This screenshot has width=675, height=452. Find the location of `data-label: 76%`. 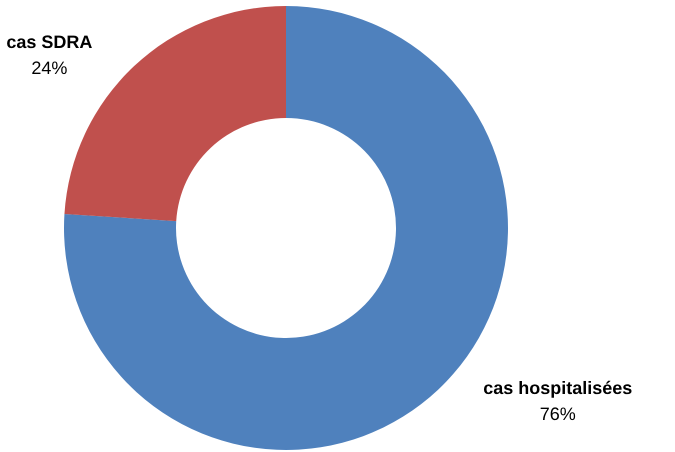

data-label: 76% is located at coordinates (558, 414).